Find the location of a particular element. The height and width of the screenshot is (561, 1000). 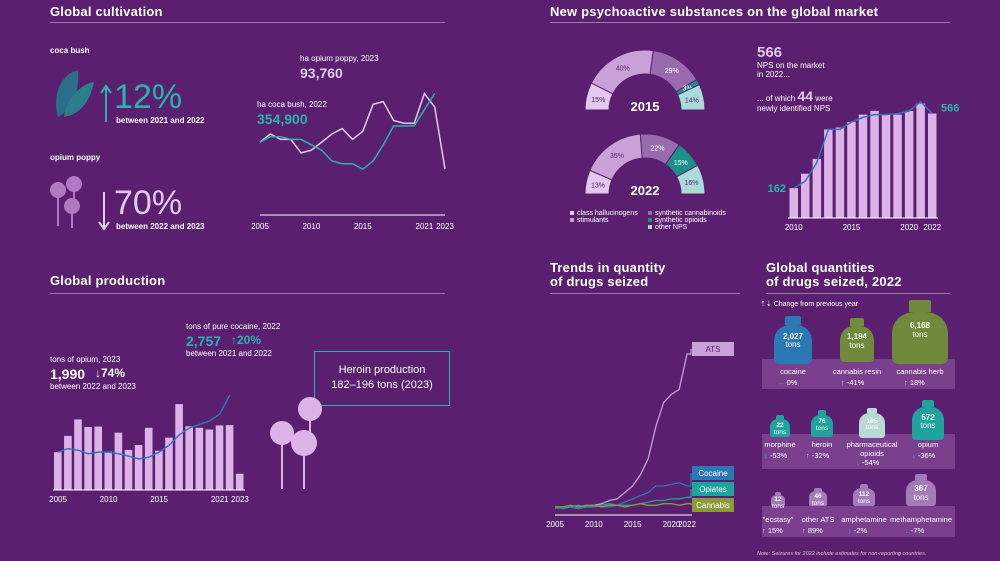

trends-rule is located at coordinates (645, 293).